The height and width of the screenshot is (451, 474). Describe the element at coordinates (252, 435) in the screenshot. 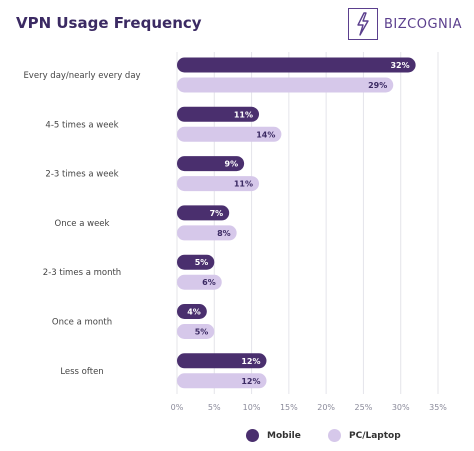

I see `legend-dot-mobile` at that location.